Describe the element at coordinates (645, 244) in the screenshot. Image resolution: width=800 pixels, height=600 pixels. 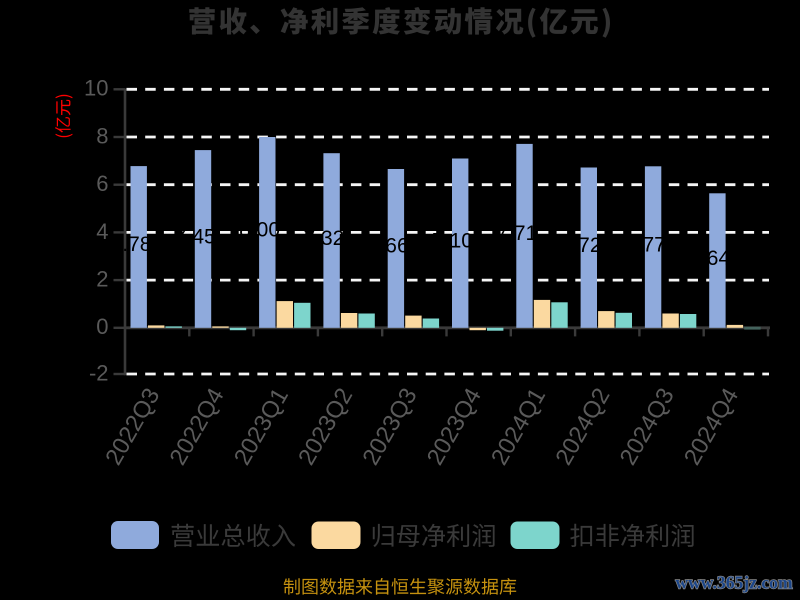
I see `svg-text: 6.77` at that location.